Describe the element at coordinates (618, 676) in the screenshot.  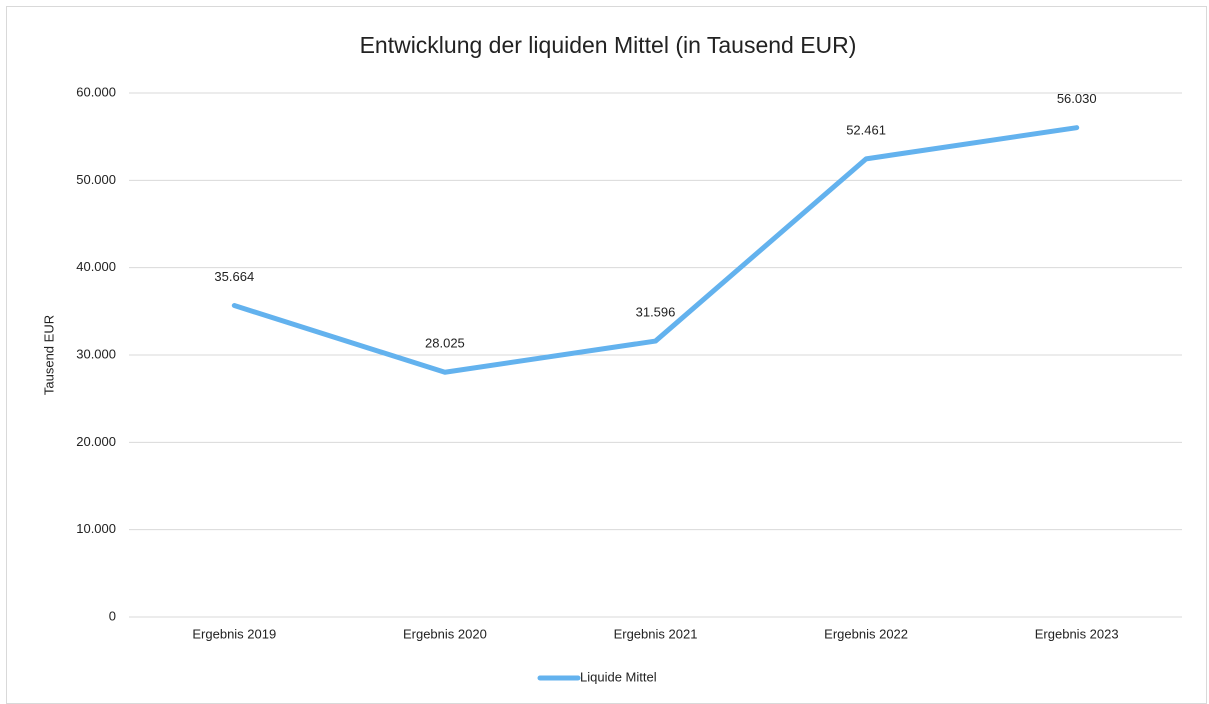
I see `legend-label: Liquide Mittel` at that location.